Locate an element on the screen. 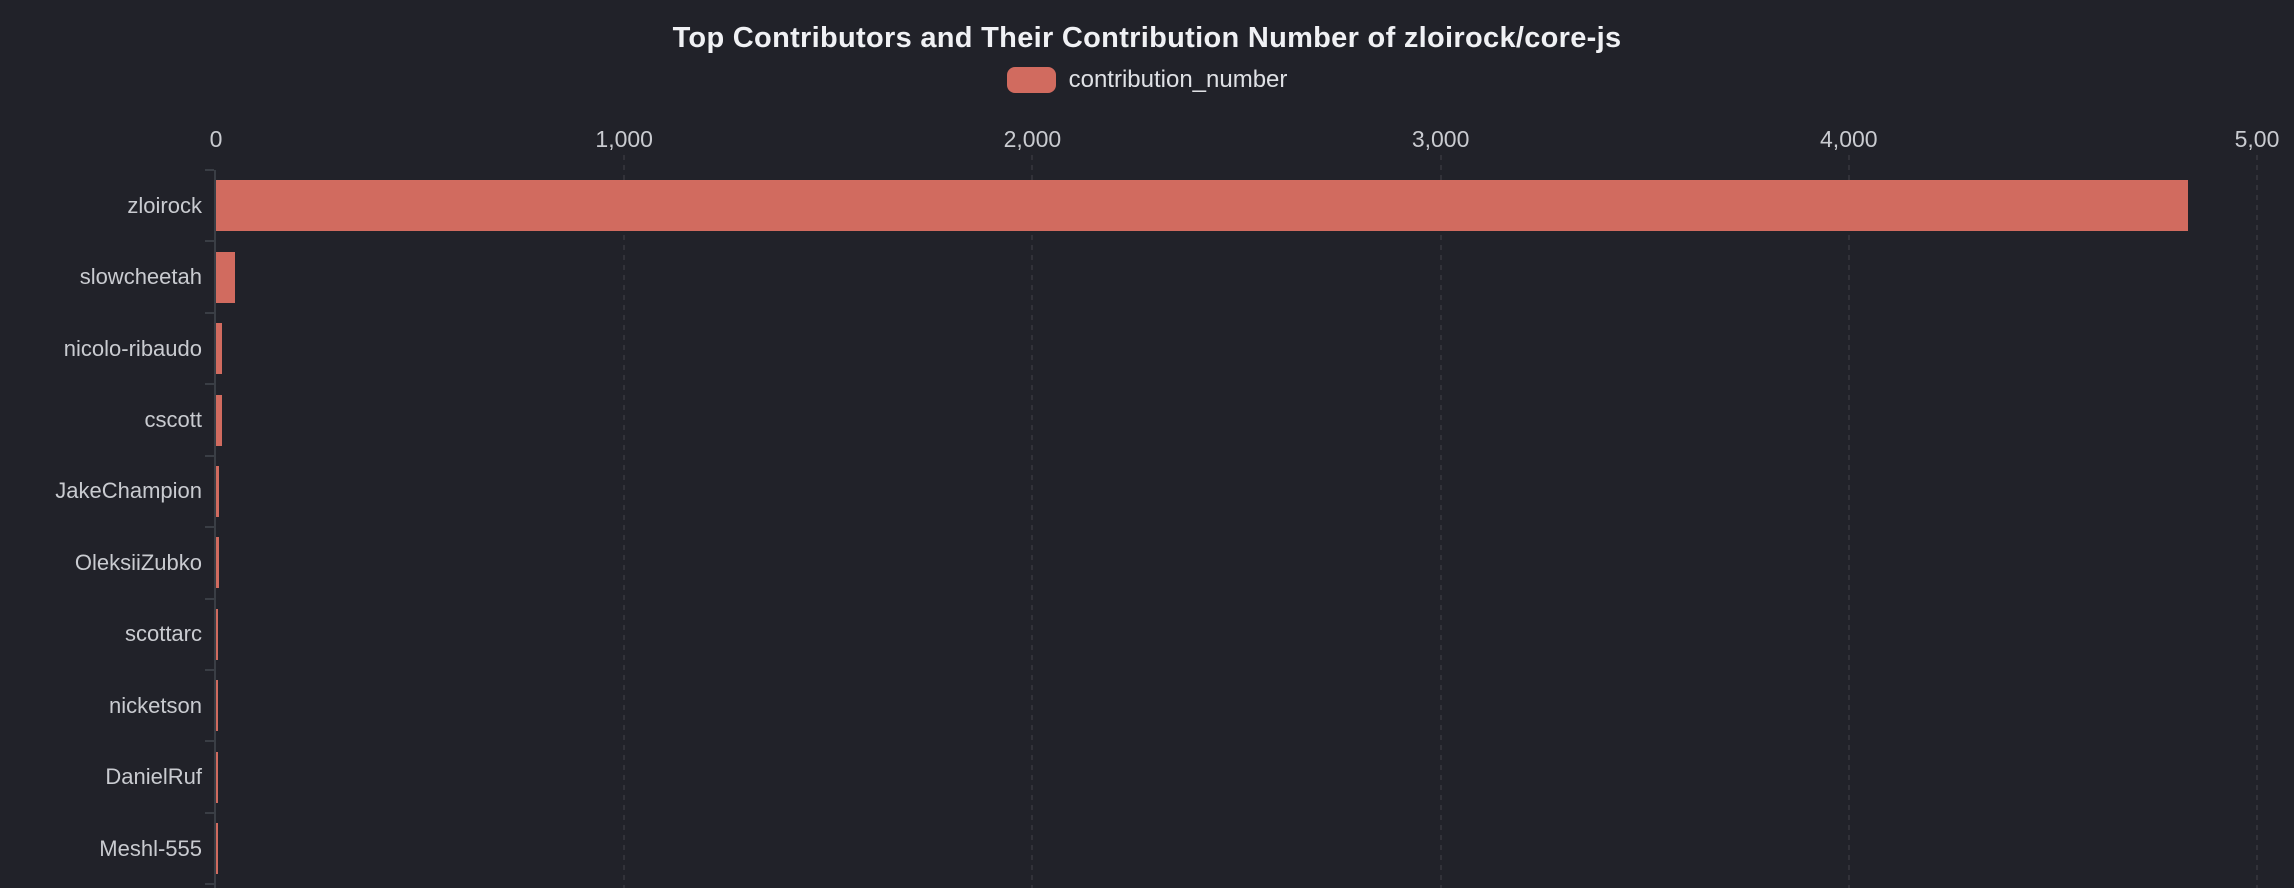 The image size is (2294, 888). bar-scottarc is located at coordinates (217, 634).